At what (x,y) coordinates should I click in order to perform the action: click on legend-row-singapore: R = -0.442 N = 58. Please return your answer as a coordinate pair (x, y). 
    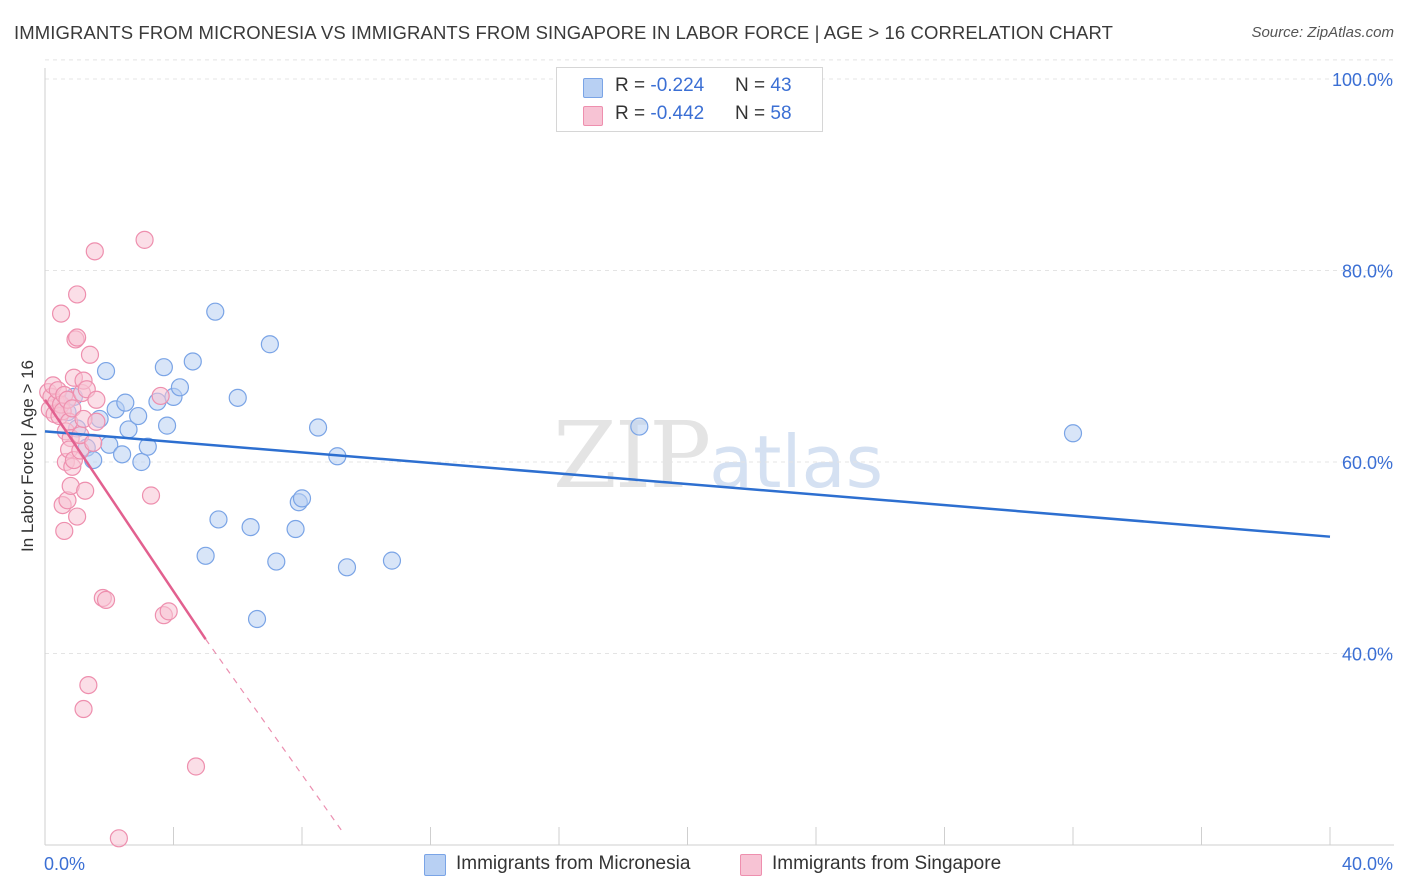
    Looking at the image, I should click on (689, 115).